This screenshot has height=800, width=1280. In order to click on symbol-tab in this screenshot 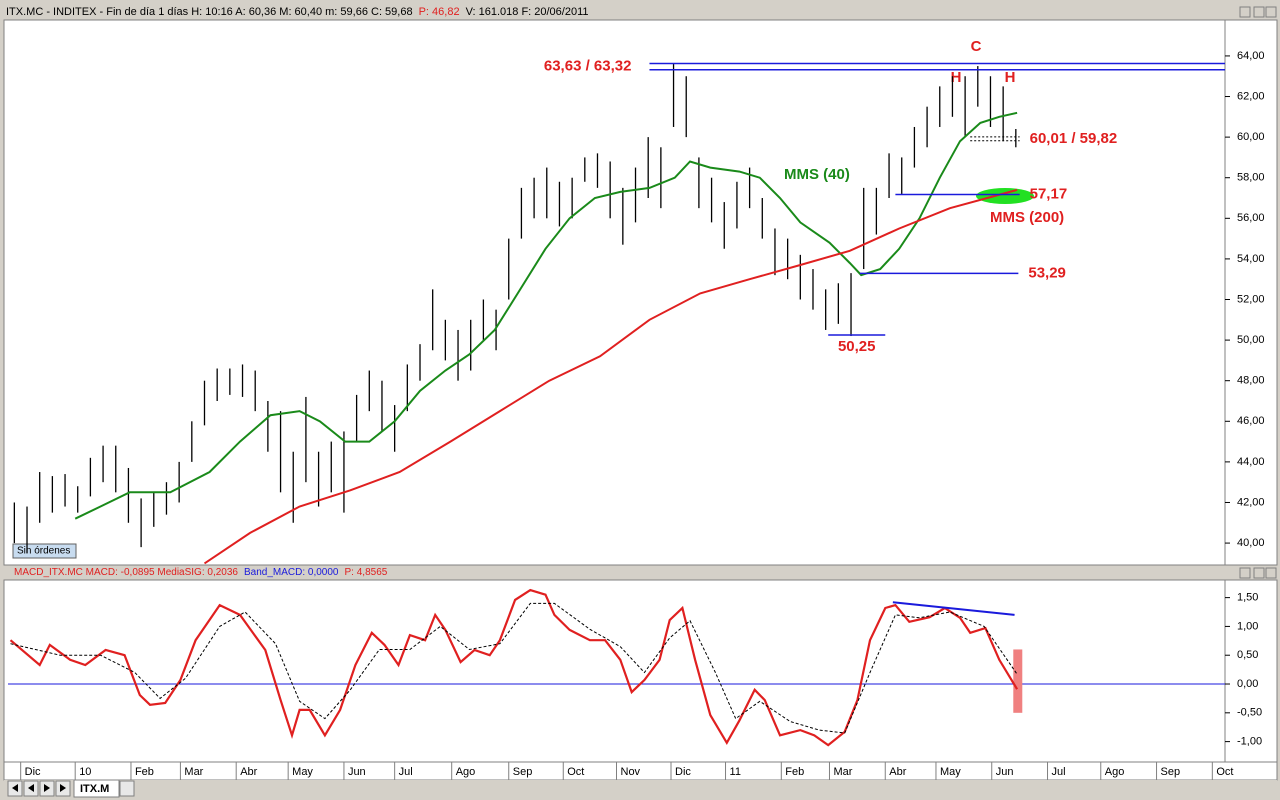, I will do `click(96, 788)`.